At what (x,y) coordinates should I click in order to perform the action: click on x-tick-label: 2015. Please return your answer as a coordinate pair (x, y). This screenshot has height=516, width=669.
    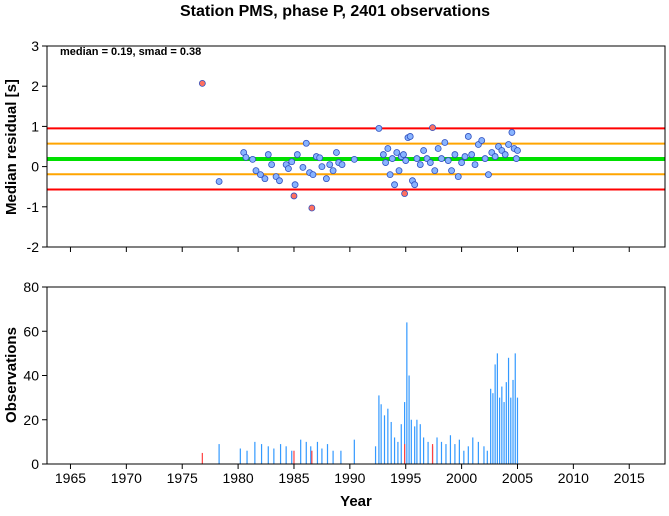
    Looking at the image, I should click on (629, 478).